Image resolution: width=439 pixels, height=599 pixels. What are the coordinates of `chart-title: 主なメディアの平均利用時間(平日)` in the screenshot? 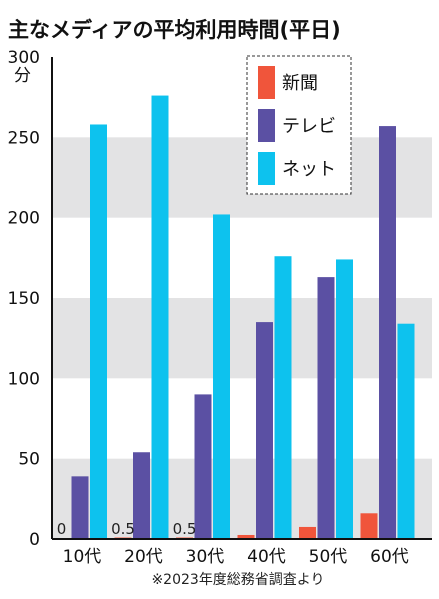 It's located at (174, 30).